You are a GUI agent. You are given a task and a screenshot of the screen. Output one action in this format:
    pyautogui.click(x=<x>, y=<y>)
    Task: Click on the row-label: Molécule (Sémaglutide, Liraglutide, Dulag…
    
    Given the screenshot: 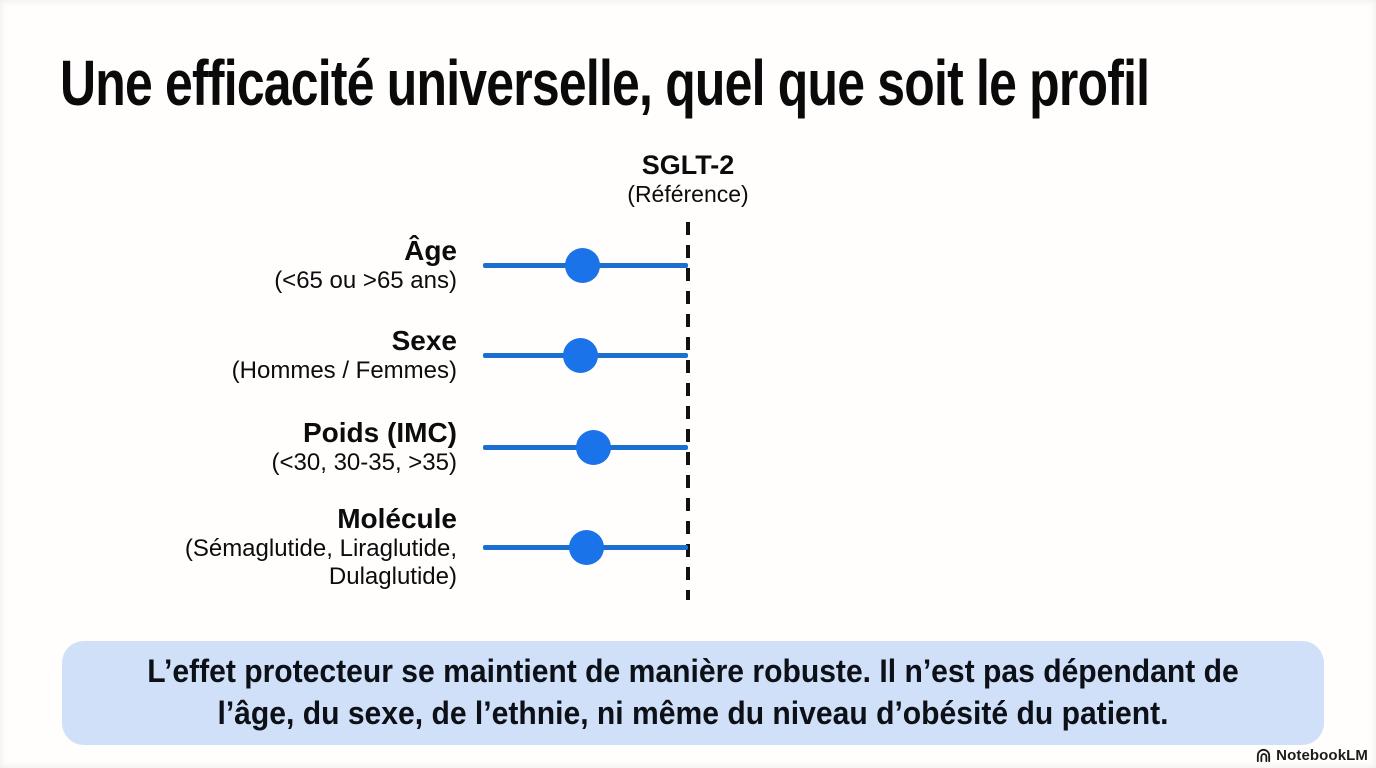 What is the action you would take?
    pyautogui.click(x=273, y=547)
    